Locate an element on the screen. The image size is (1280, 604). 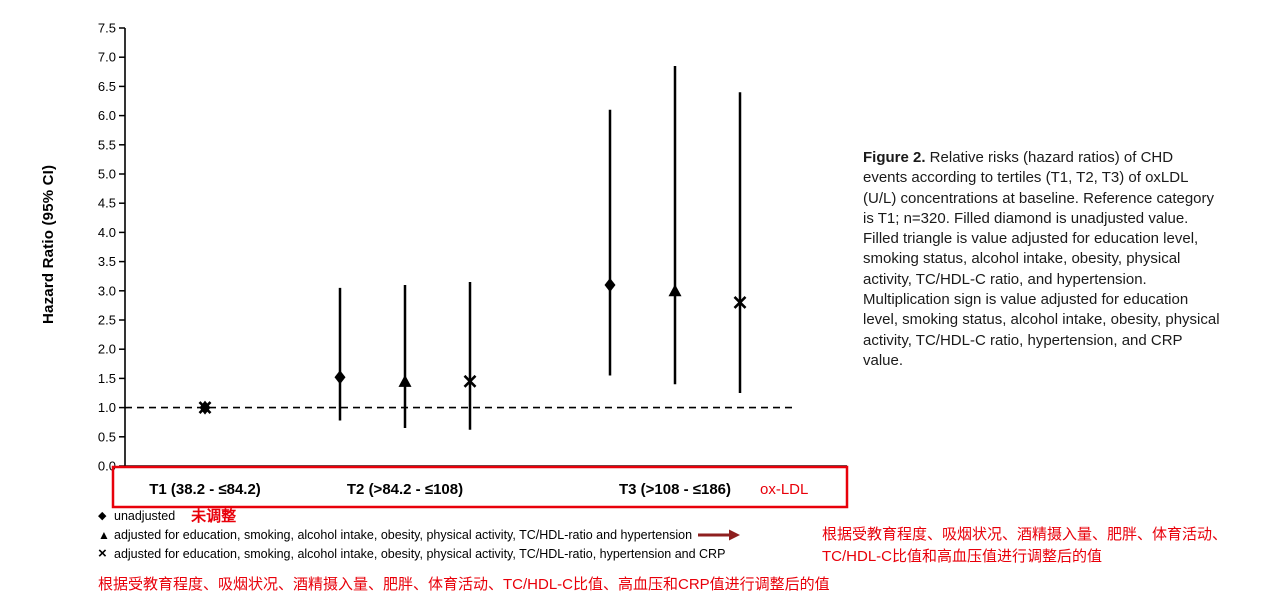
y-tick-label: 7.0 is located at coordinates (107, 57).